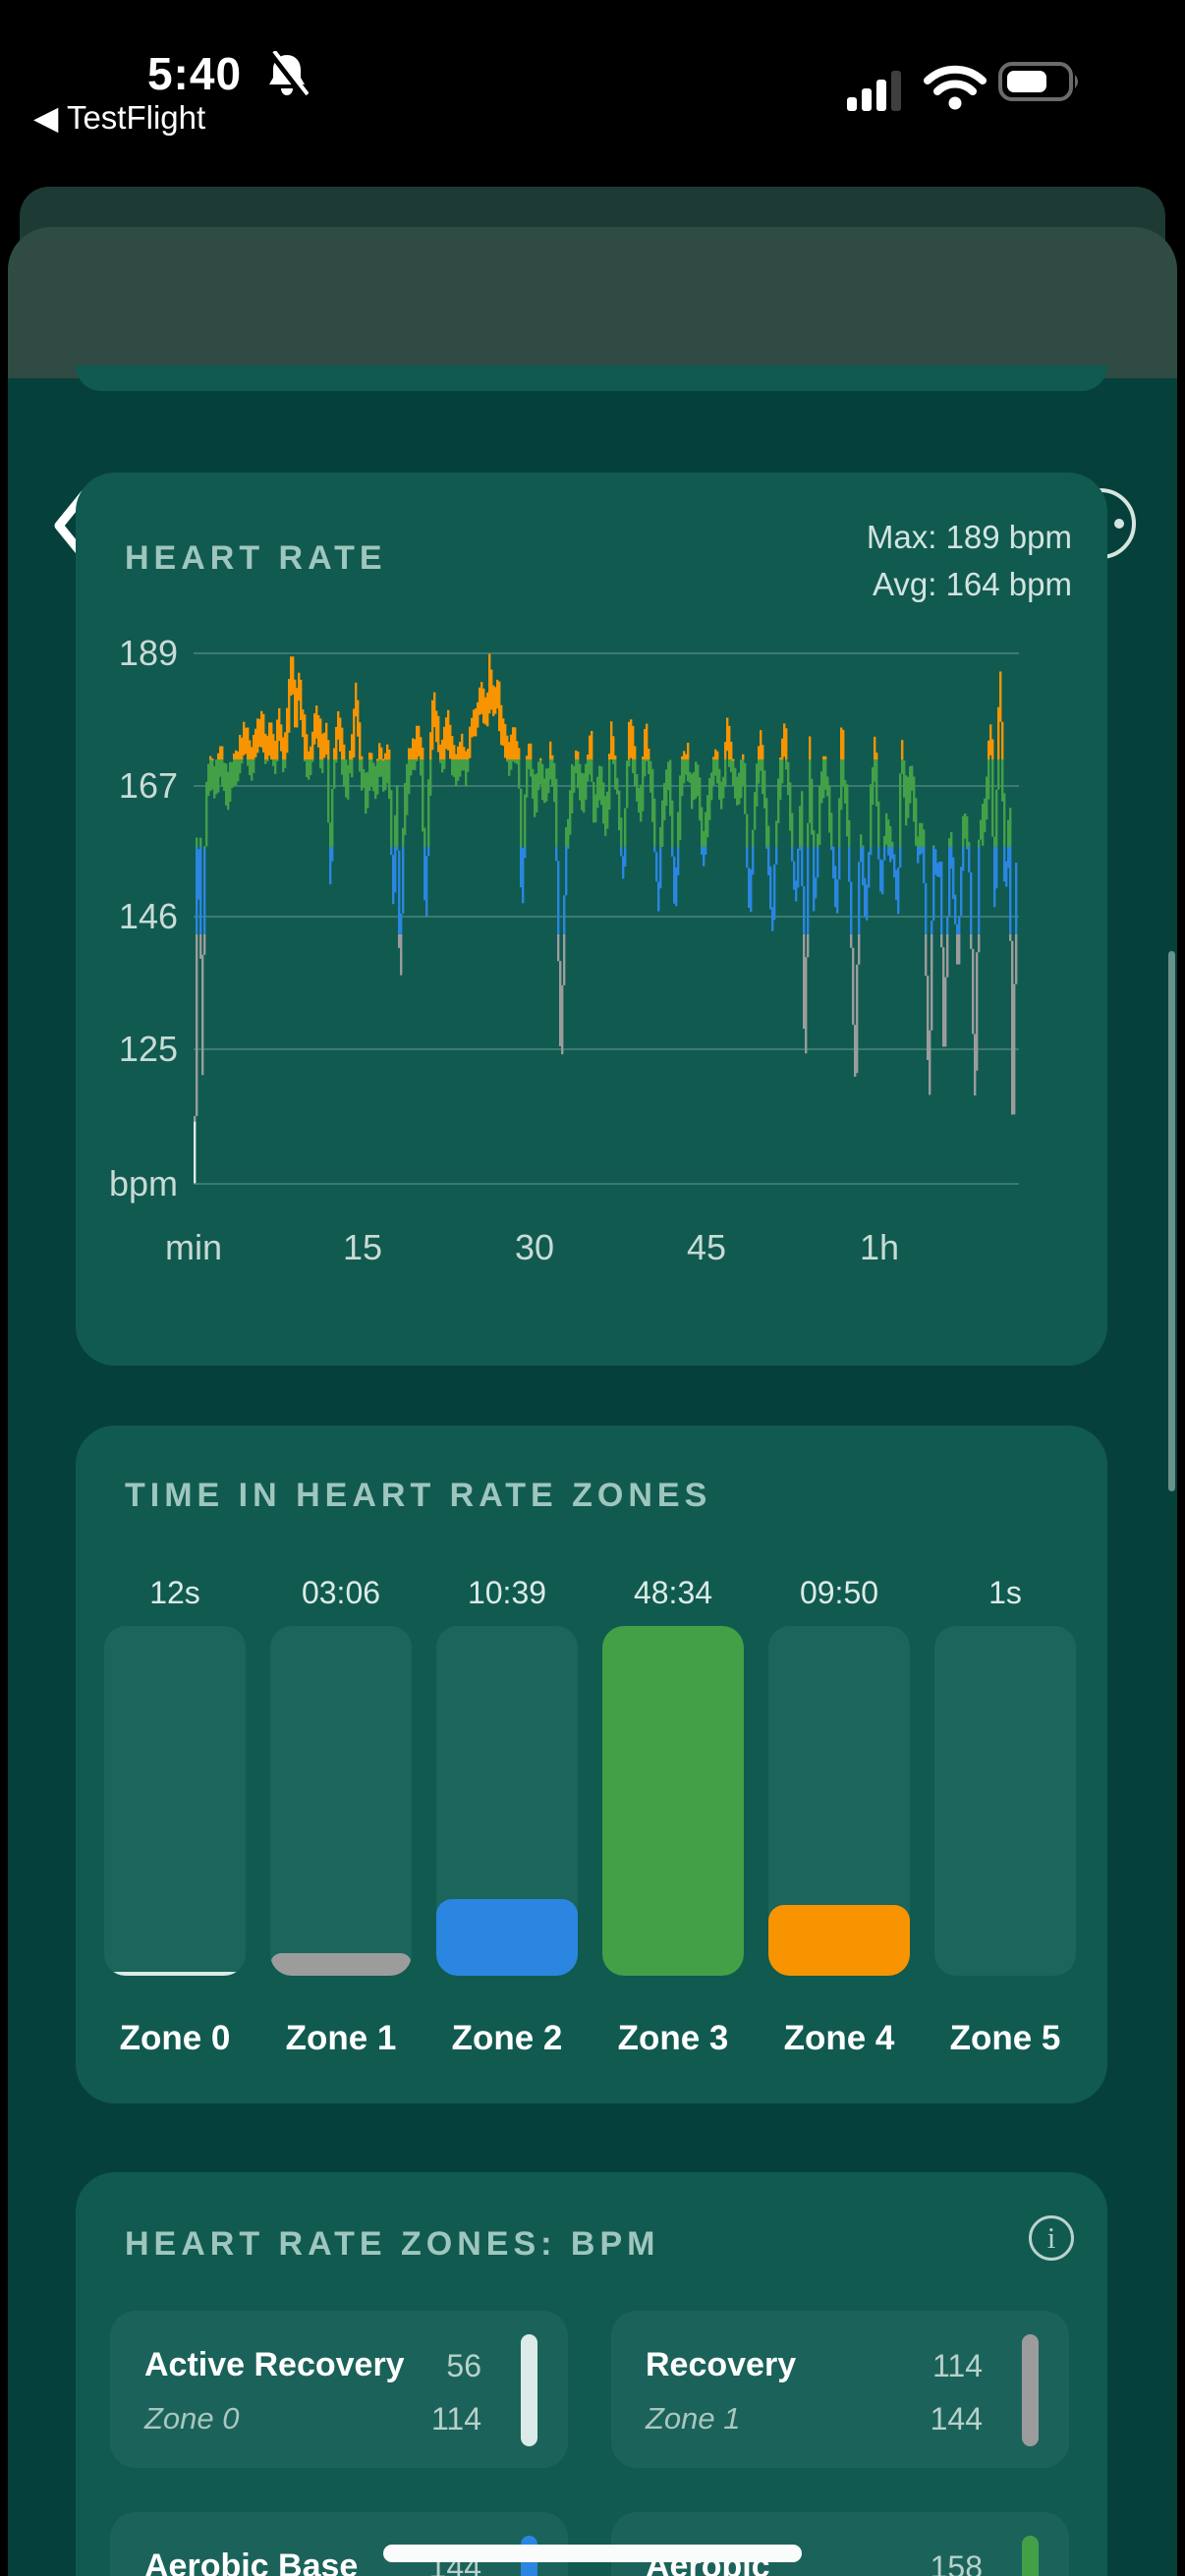  I want to click on status-time: 5:40, so click(195, 73).